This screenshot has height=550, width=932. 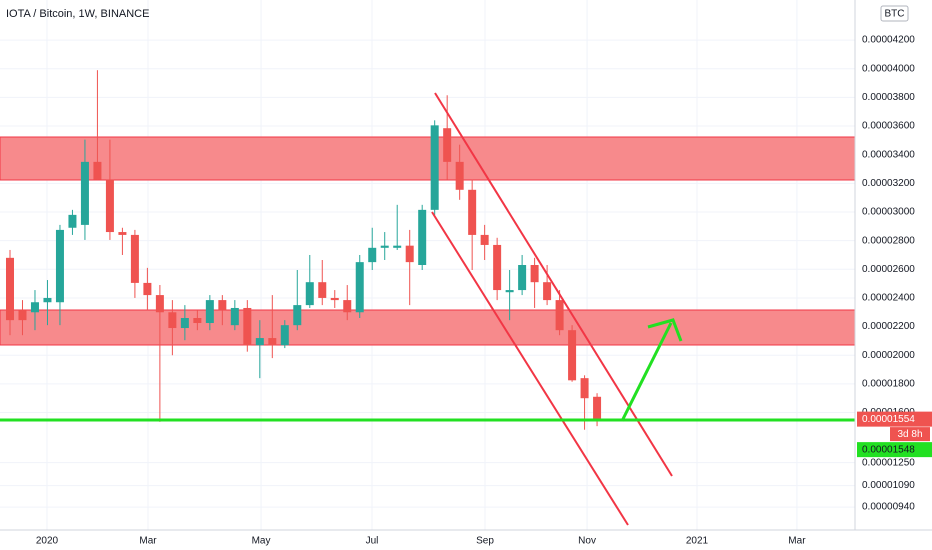 I want to click on y-tick-label: 0.00004200, so click(x=888, y=40).